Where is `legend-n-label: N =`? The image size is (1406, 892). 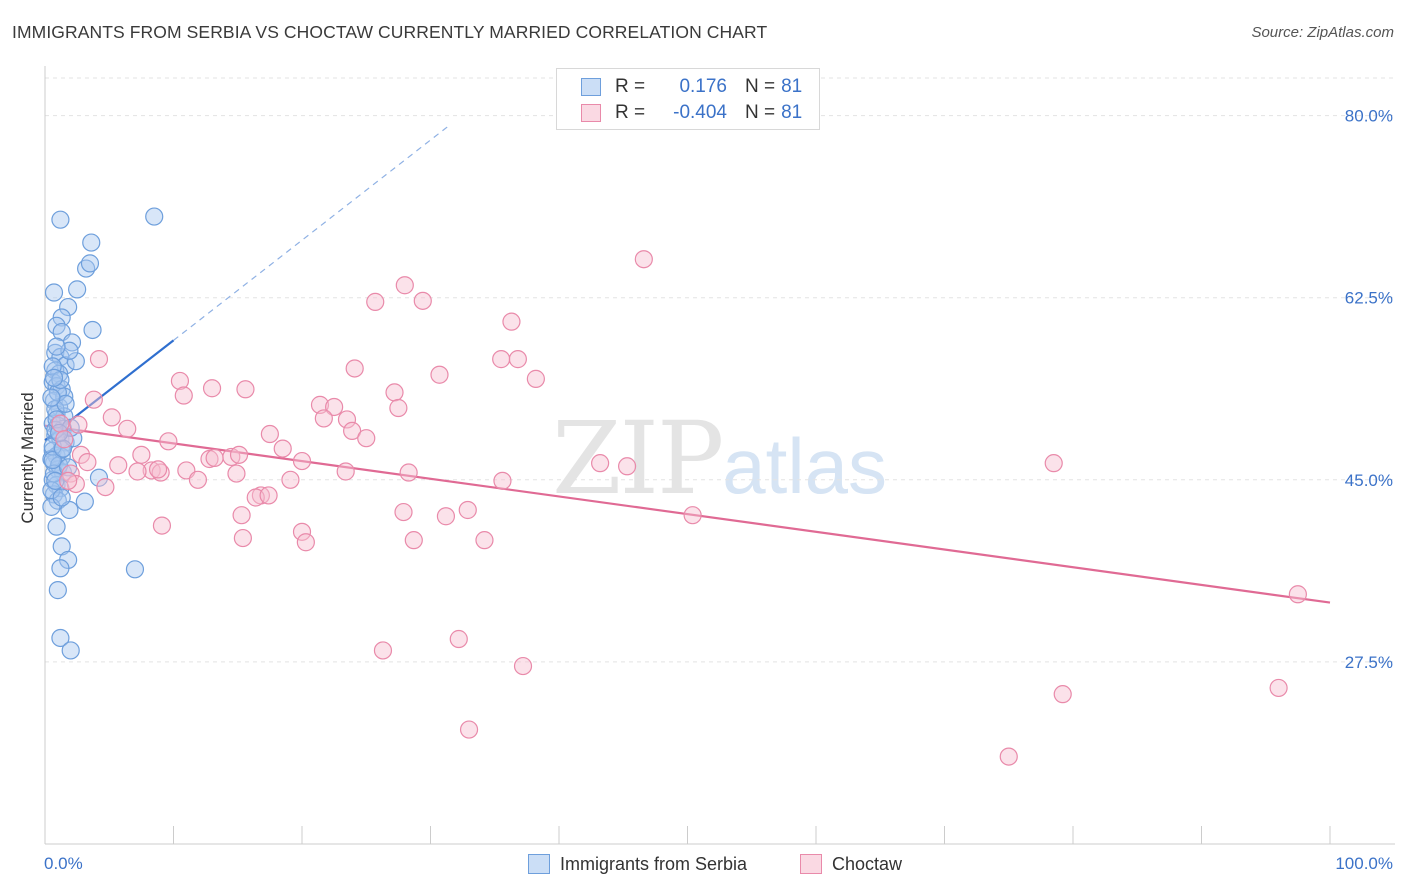
legend-n-label: N = is located at coordinates (760, 86).